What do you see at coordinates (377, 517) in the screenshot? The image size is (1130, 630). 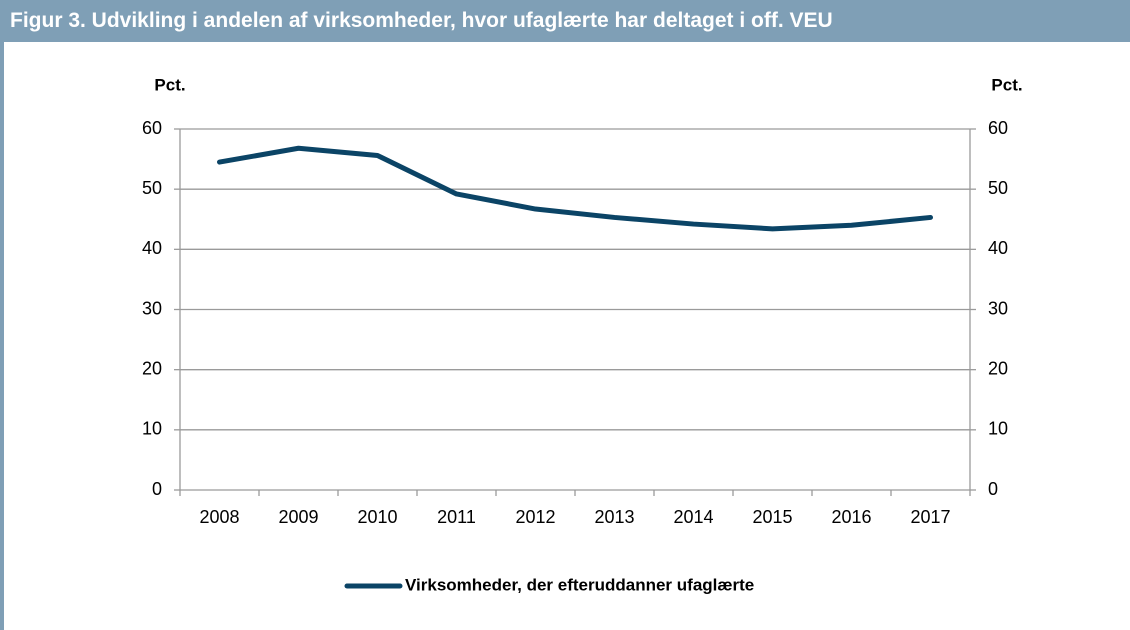 I see `x-tick-label: 2010` at bounding box center [377, 517].